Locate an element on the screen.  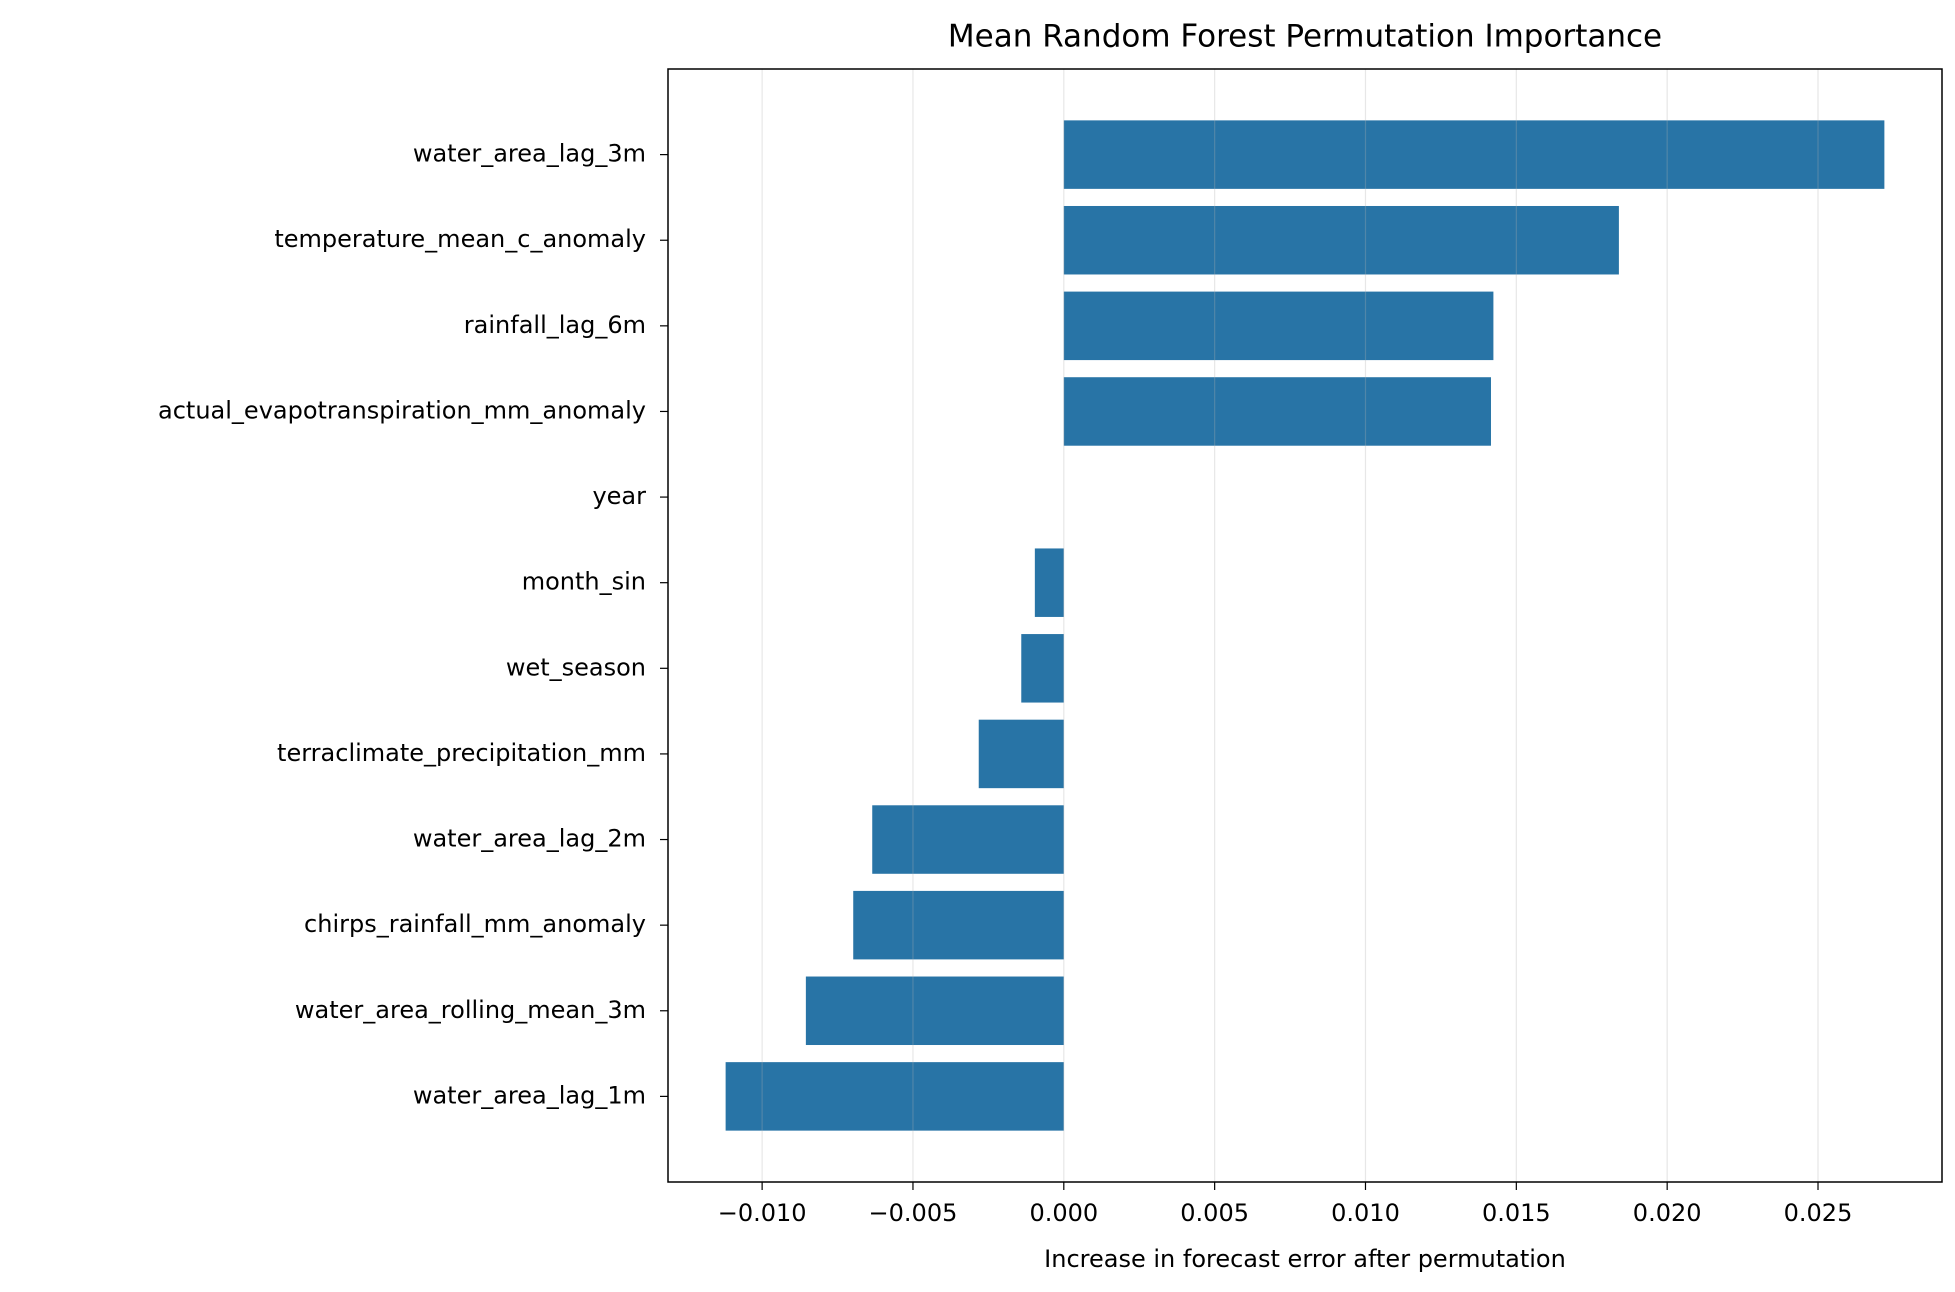
y-tick-label: water_area_lag_3m is located at coordinates (529, 154).